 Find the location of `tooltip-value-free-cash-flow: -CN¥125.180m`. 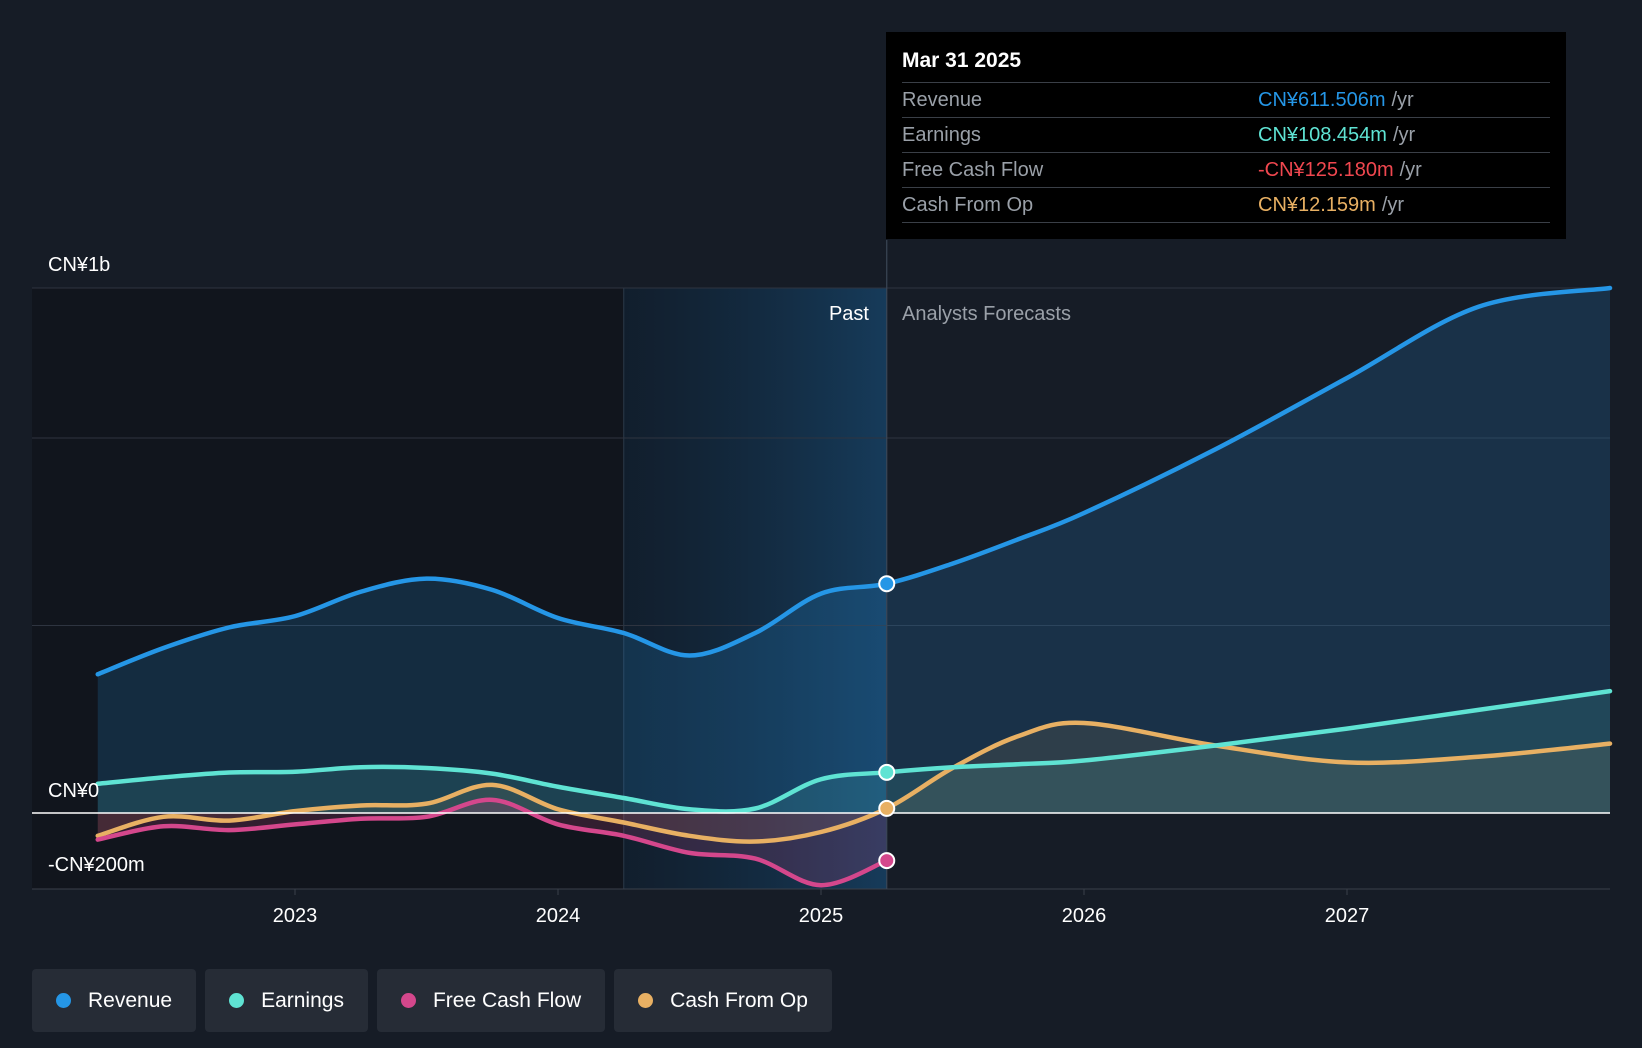

tooltip-value-free-cash-flow: -CN¥125.180m is located at coordinates (1326, 170).